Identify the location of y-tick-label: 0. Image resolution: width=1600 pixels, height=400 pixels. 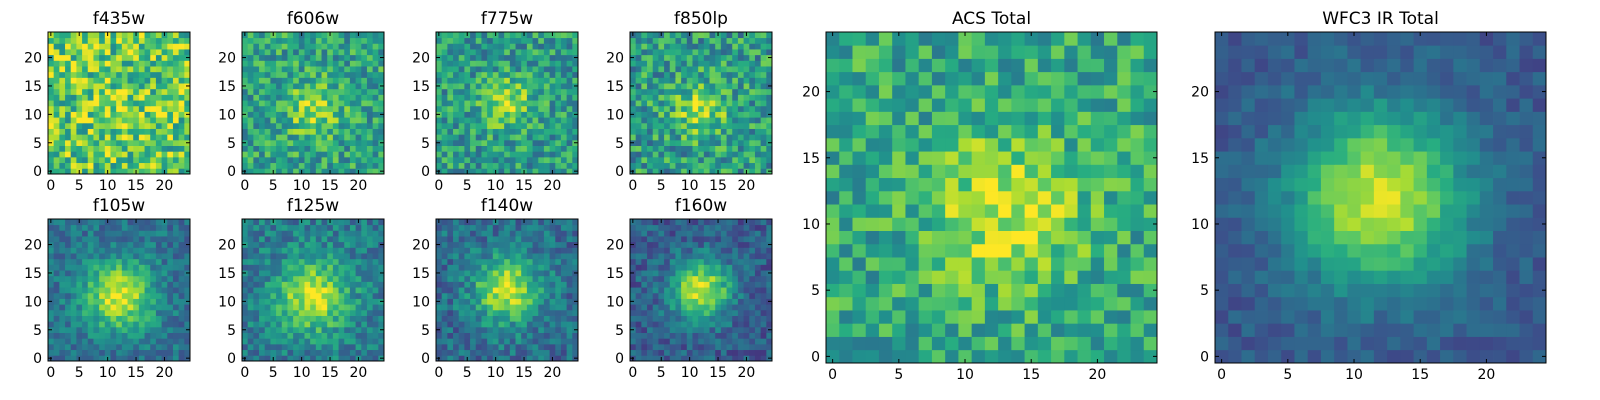
(231, 359).